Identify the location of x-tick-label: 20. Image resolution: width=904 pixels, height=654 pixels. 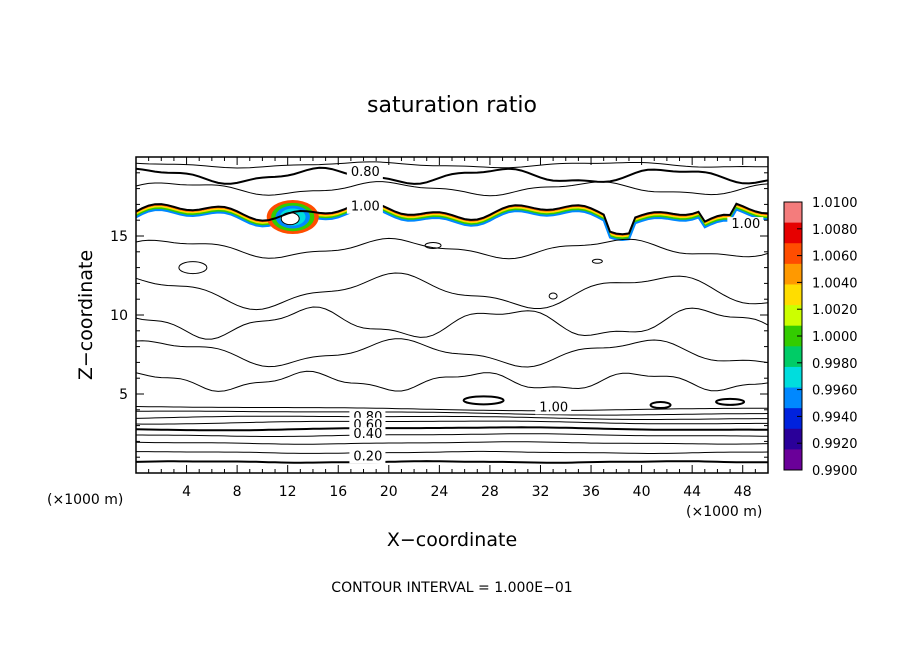
(389, 492).